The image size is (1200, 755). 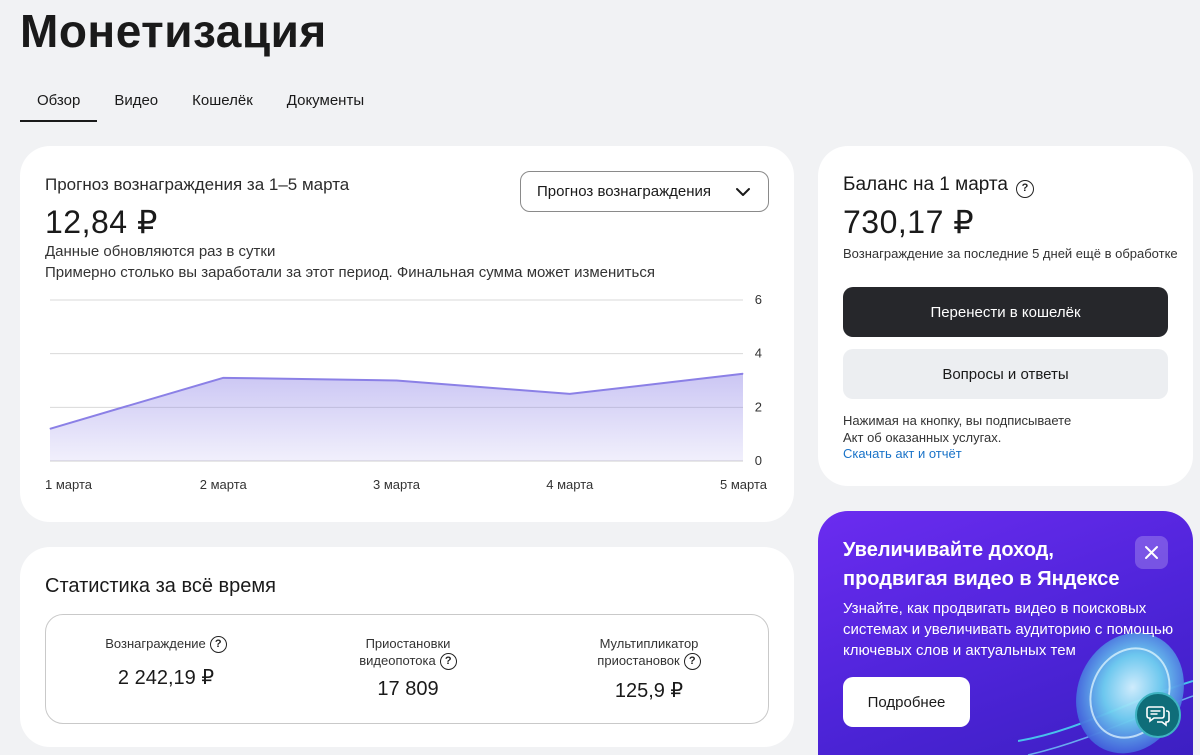 What do you see at coordinates (197, 184) in the screenshot?
I see `forecast-title: Прогноз вознаграждения за 1–5 марта` at bounding box center [197, 184].